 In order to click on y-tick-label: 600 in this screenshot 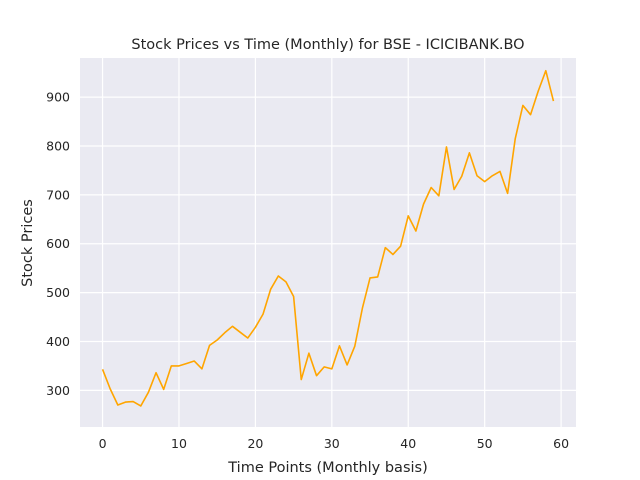, I will do `click(58, 243)`.